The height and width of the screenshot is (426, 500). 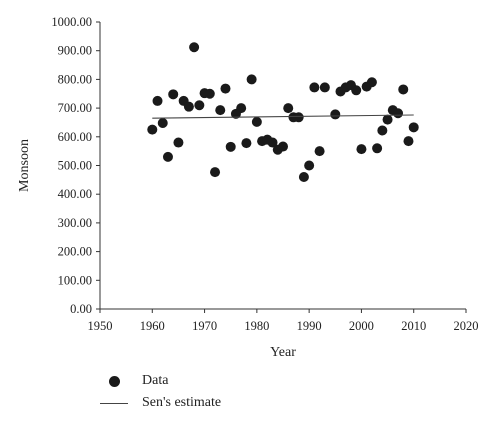 I want to click on legend-item-sens-estimate: Sen's estimate, so click(x=161, y=403).